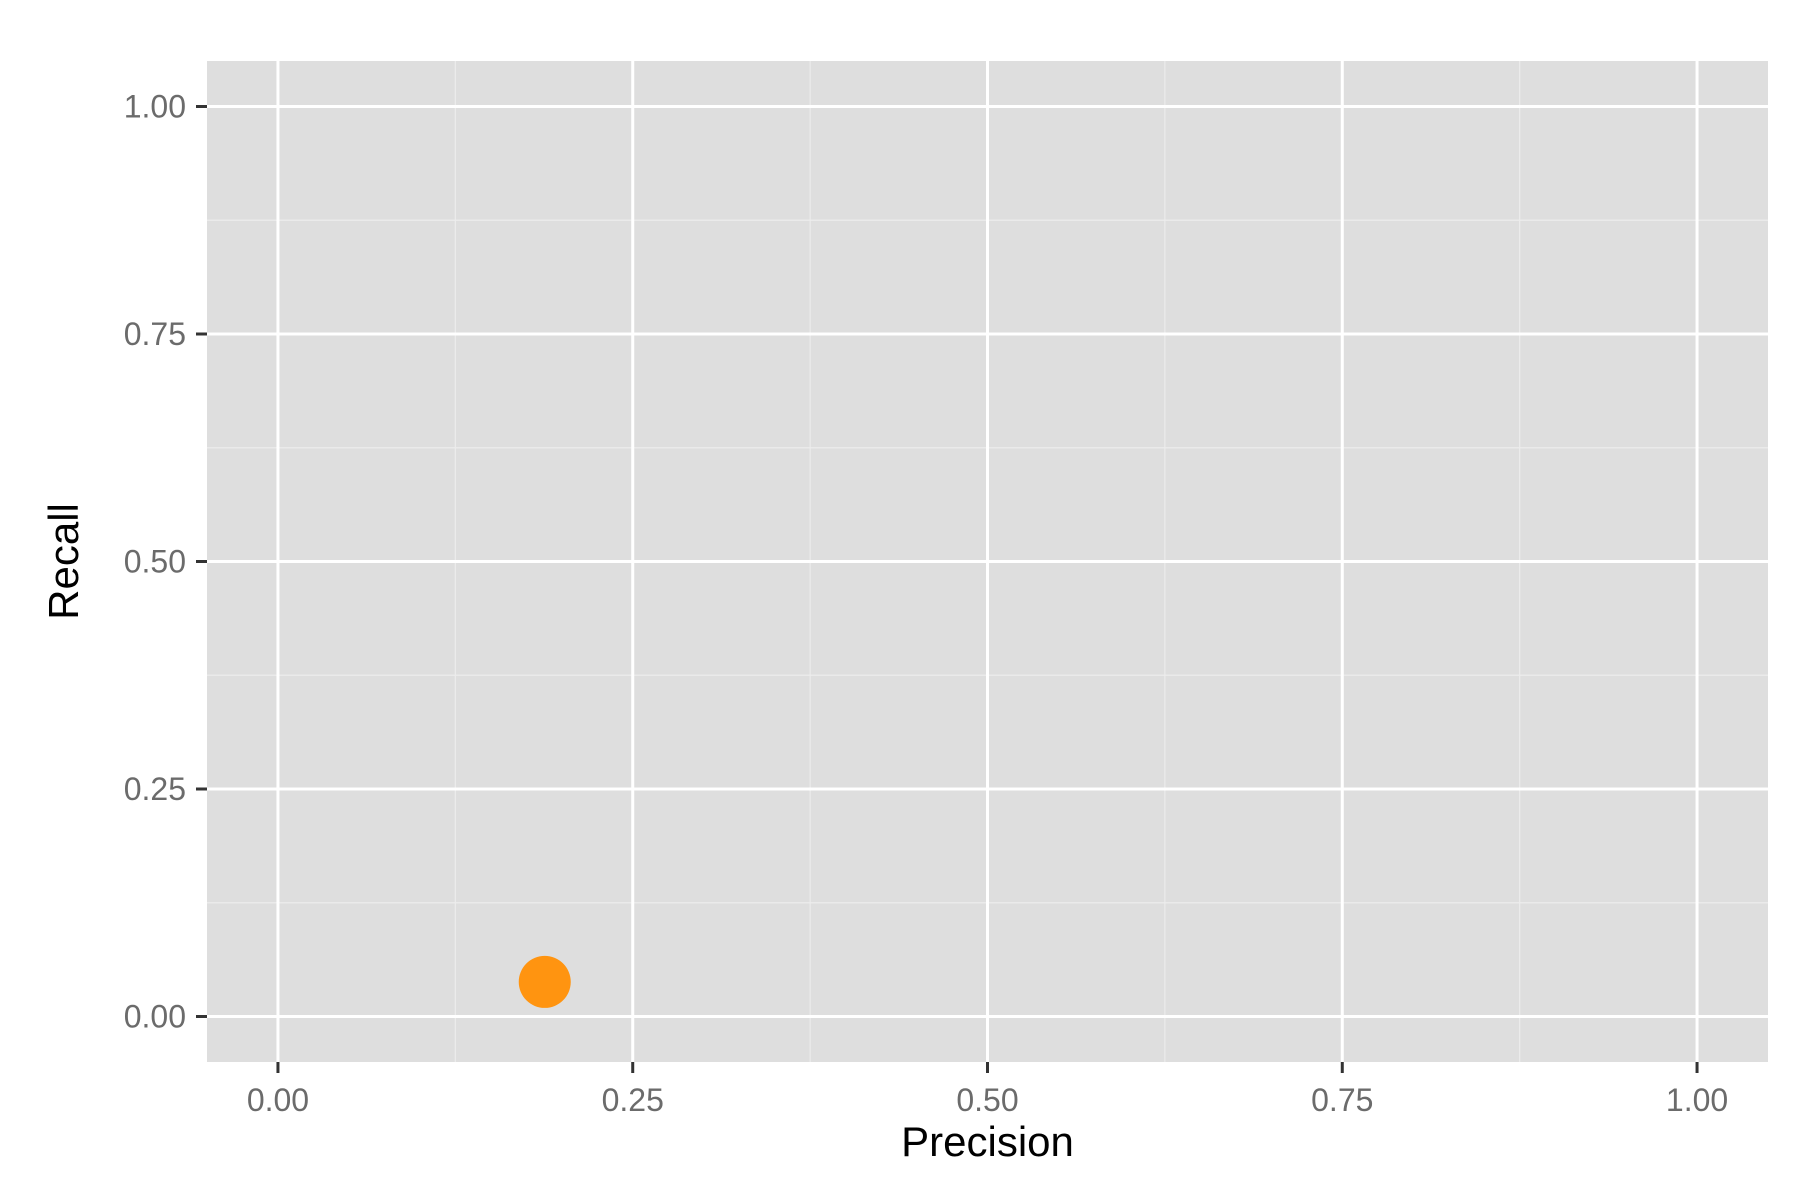 The width and height of the screenshot is (1800, 1200). What do you see at coordinates (155, 789) in the screenshot?
I see `y-tick-label: 0.25` at bounding box center [155, 789].